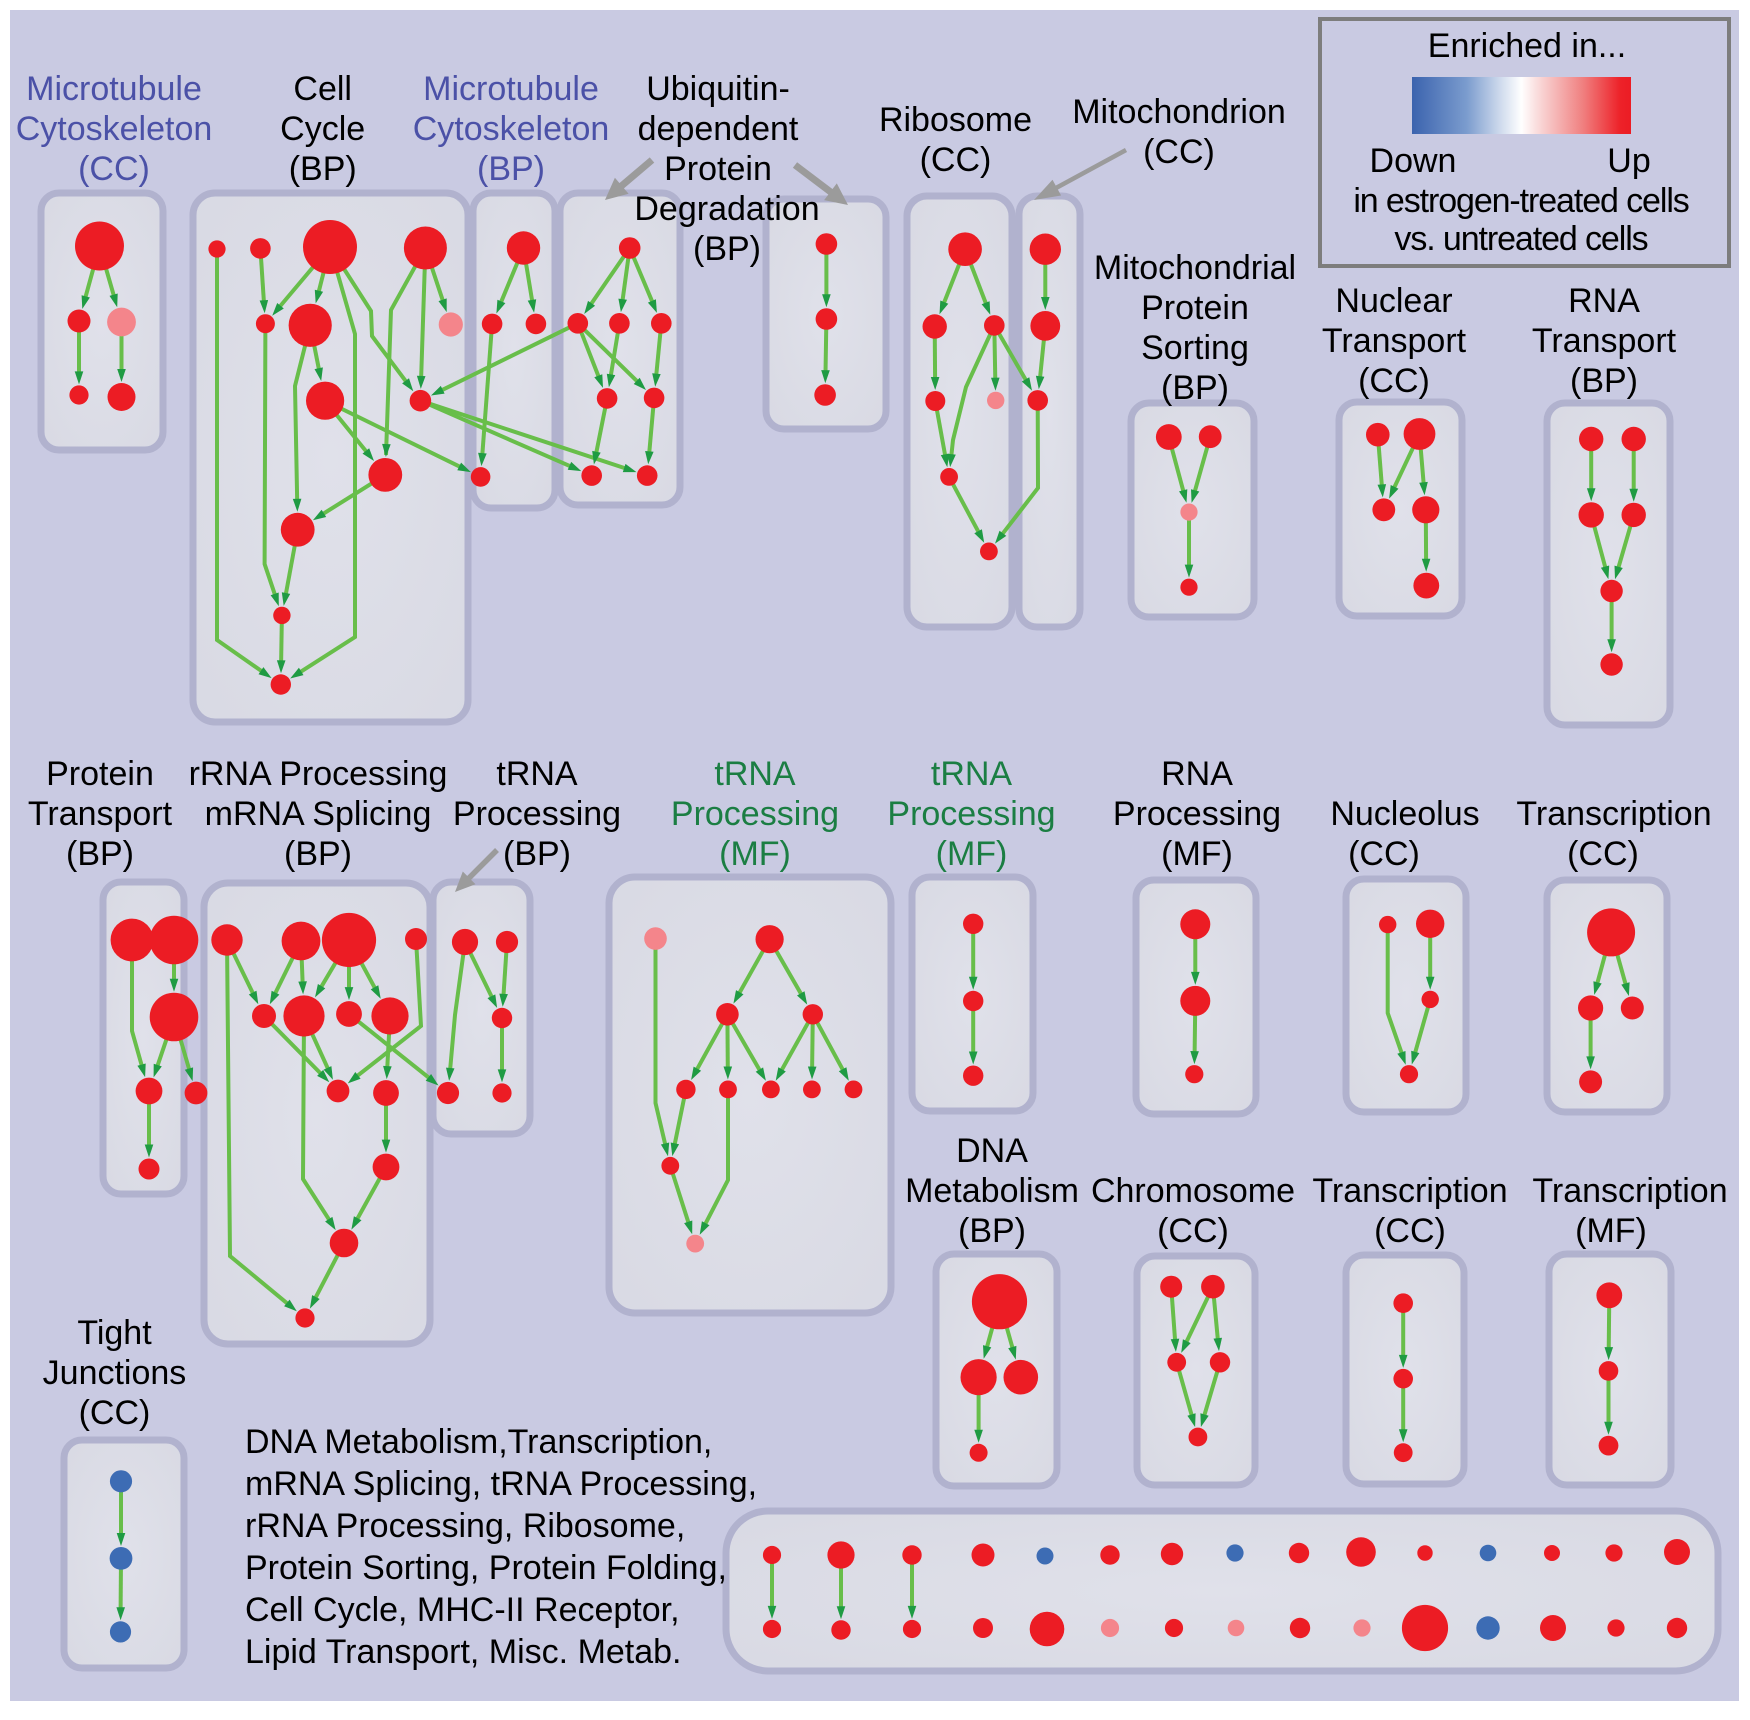 This screenshot has width=1750, height=1720. Describe the element at coordinates (1195, 348) in the screenshot. I see `svg-text: Sorting` at that location.